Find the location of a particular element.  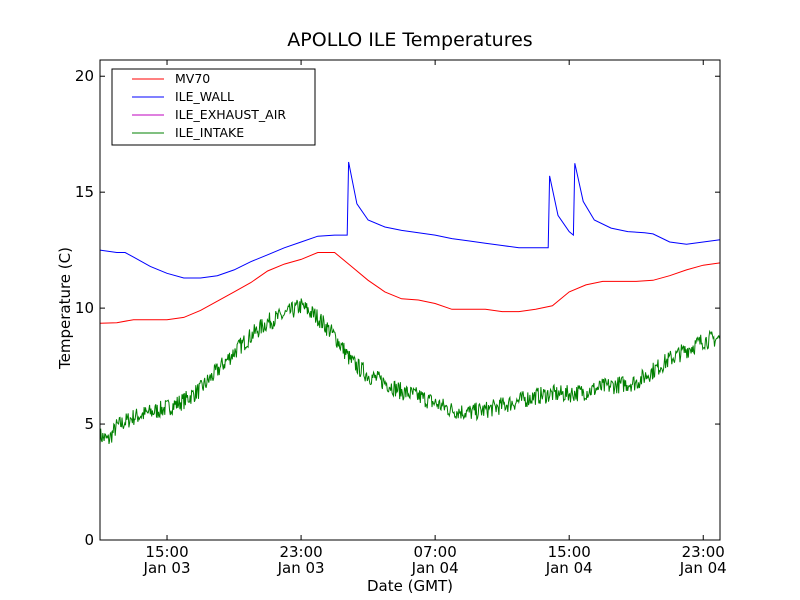

y-tick-label: 10 is located at coordinates (84, 308).